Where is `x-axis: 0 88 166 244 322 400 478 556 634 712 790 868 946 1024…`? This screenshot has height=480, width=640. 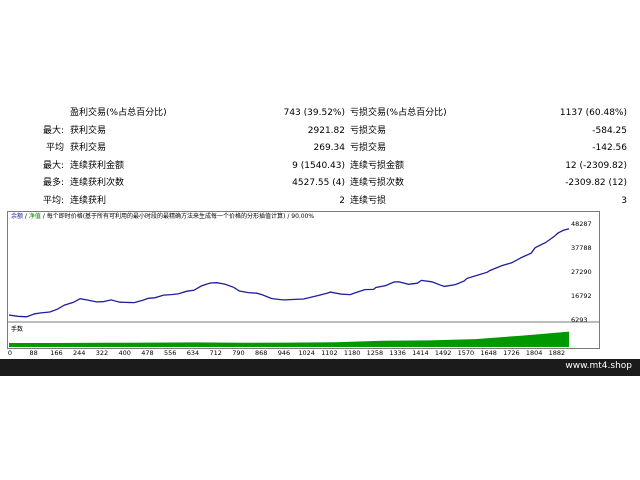 x-axis: 0 88 166 244 322 400 478 556 634 712 790 868 946 1024… is located at coordinates (302, 353).